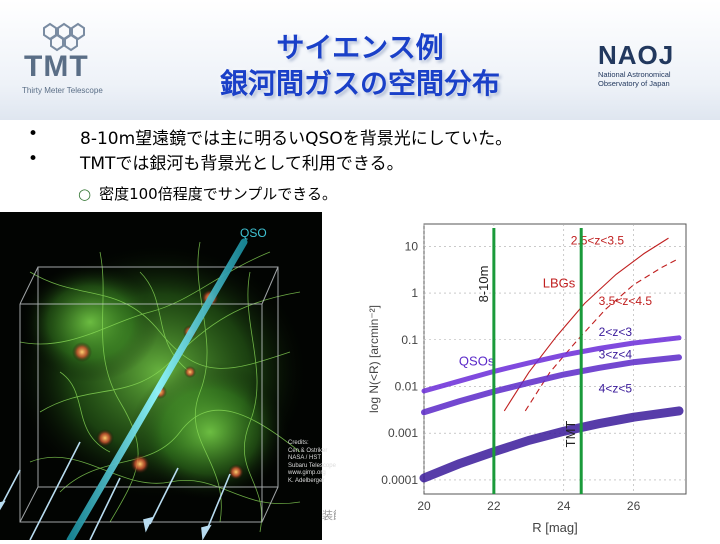 The height and width of the screenshot is (544, 720). I want to click on credit-line: Credits:, so click(298, 443).